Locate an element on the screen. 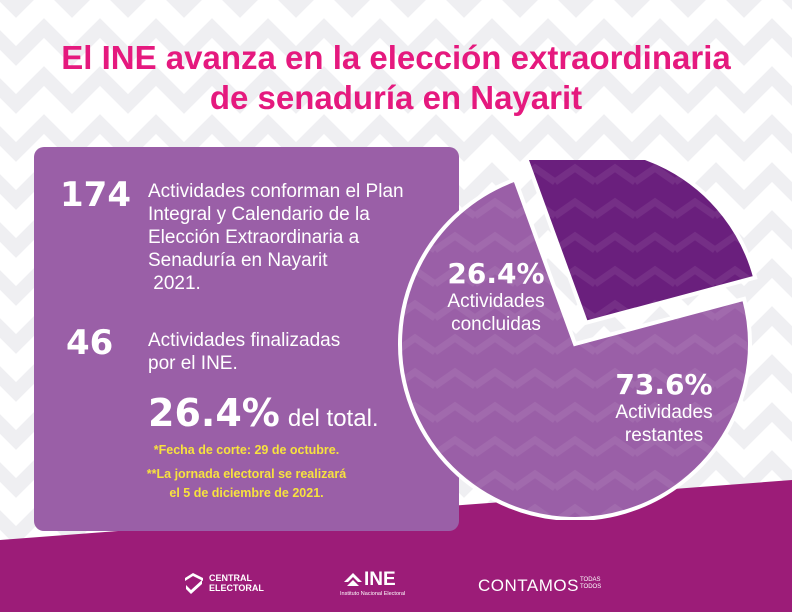  election-note-line-2: el 5 de diciembre de 2021. is located at coordinates (246, 493).